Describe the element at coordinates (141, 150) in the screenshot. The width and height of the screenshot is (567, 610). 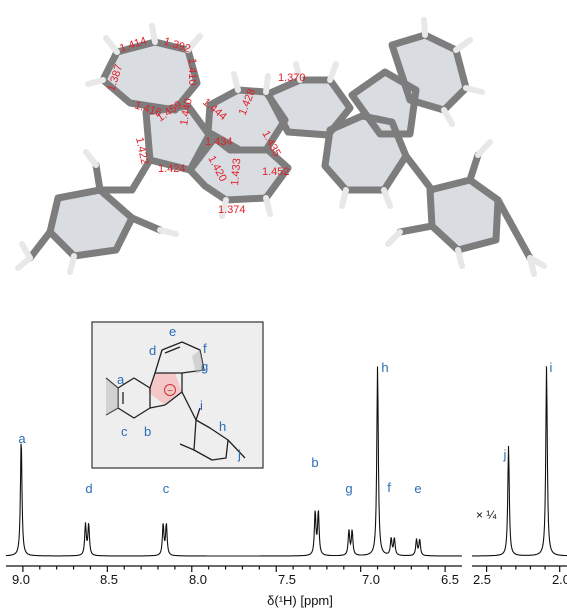
I see `bond-label: 1.422` at that location.